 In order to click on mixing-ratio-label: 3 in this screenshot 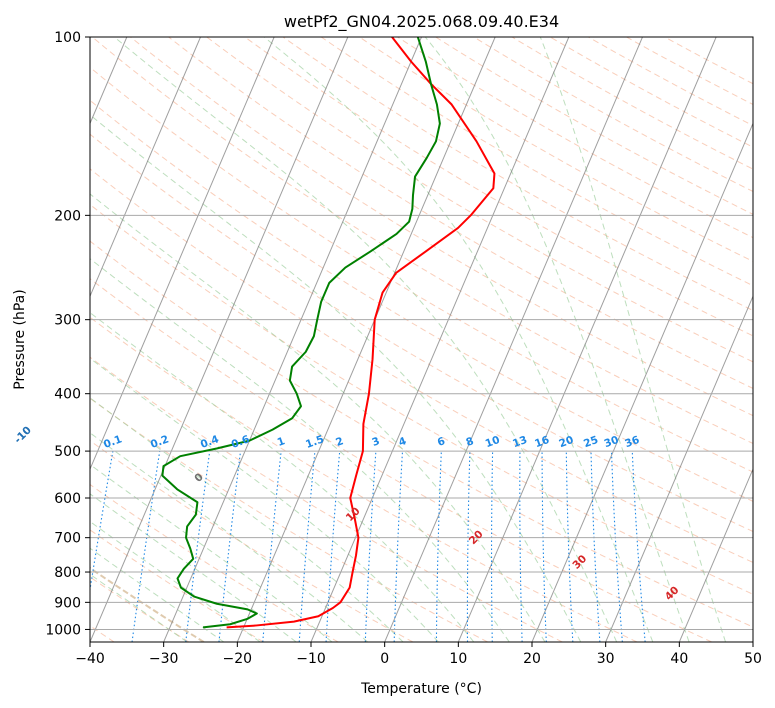, I will do `click(375, 442)`.